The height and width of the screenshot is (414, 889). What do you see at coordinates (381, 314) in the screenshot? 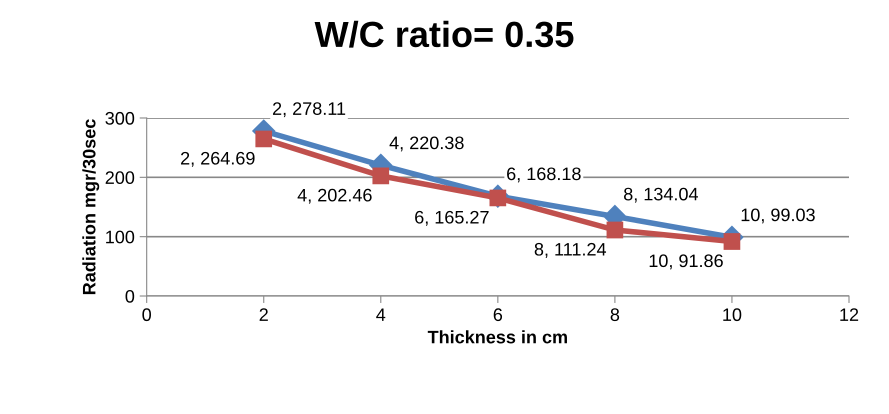
I see `x-tick-label: 4` at bounding box center [381, 314].